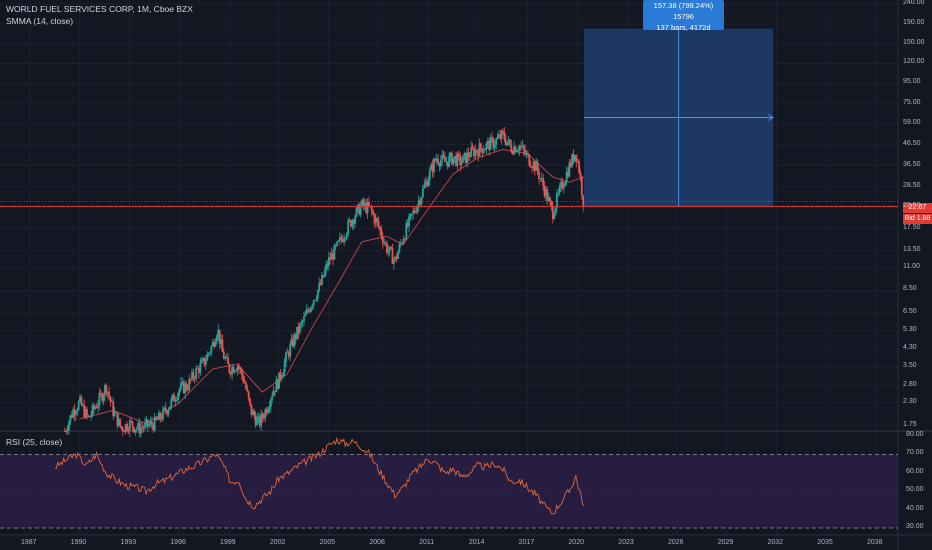  What do you see at coordinates (40, 21) in the screenshot?
I see `smma-legend: SMMA (14, close)` at bounding box center [40, 21].